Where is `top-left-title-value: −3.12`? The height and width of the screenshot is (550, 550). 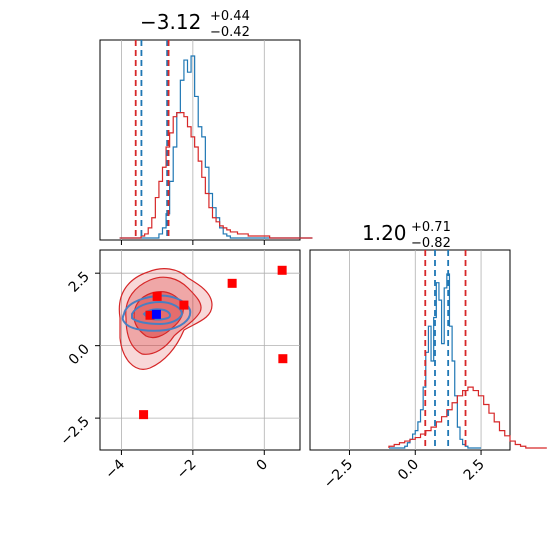
top-left-title-value: −3.12 is located at coordinates (170, 22).